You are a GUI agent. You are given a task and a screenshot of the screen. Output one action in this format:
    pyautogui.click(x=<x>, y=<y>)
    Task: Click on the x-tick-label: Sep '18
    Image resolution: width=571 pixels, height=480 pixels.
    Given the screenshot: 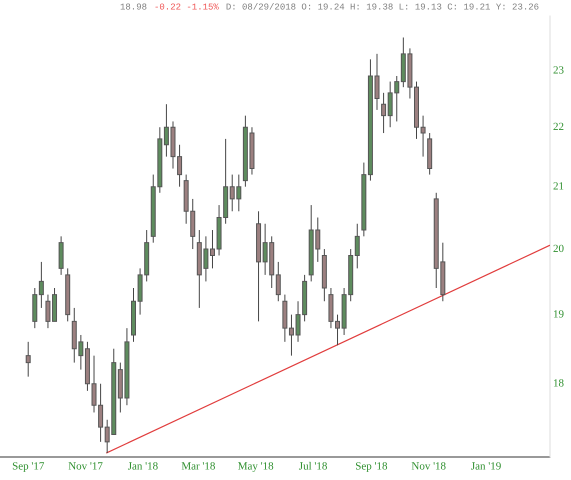 What is the action you would take?
    pyautogui.click(x=371, y=466)
    